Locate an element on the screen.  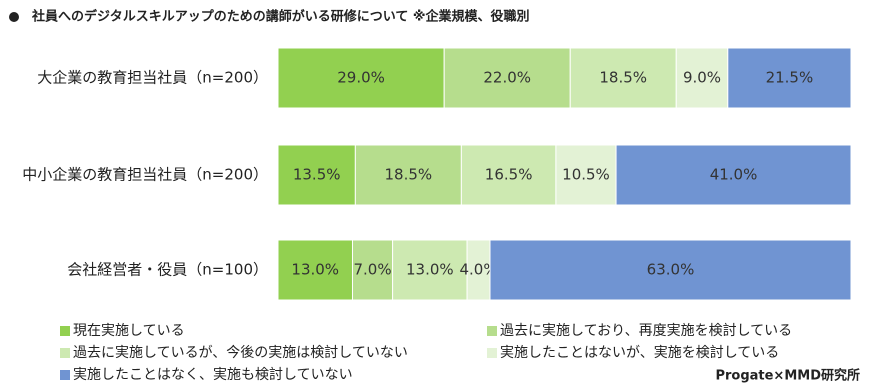
value-label: 21.5% is located at coordinates (790, 78).